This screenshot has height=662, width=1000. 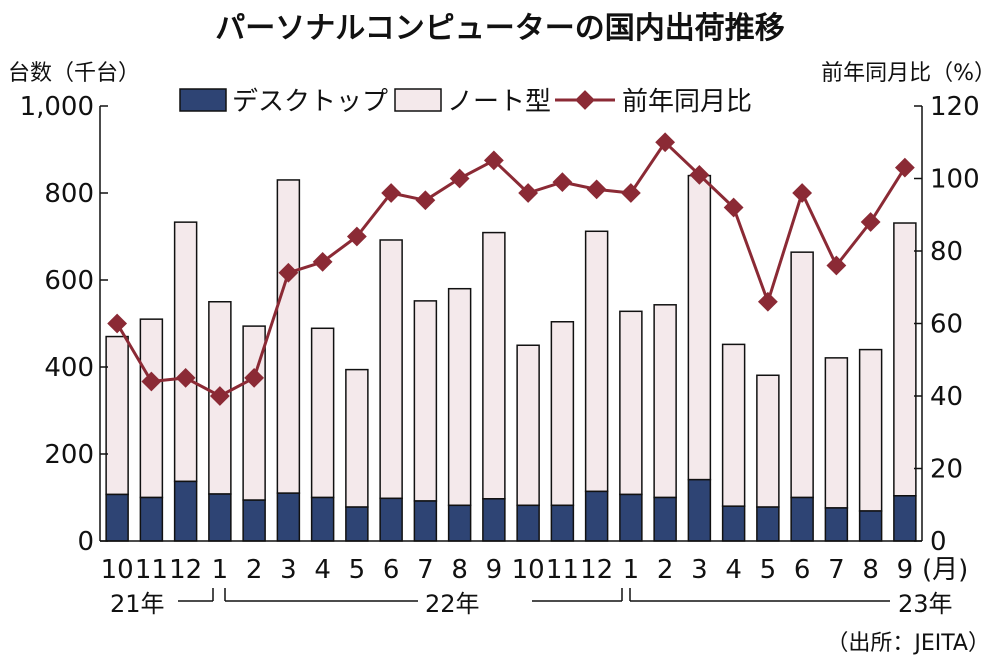 I want to click on right-tick-label: 120, so click(x=955, y=107).